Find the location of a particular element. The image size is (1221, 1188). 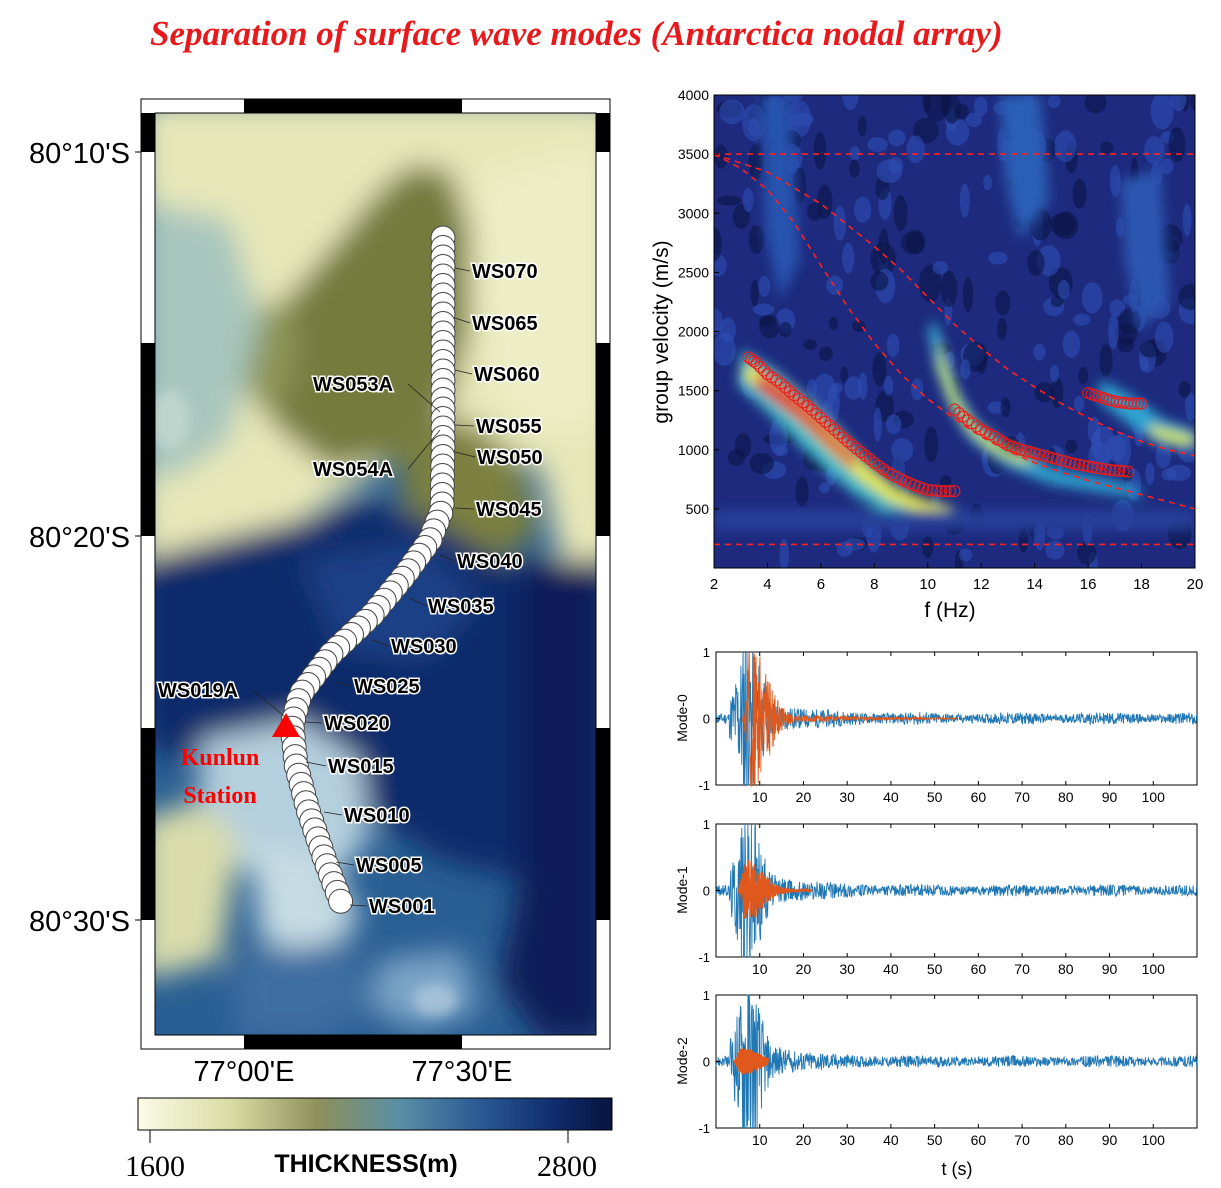

station-label: WS065 is located at coordinates (505, 324).